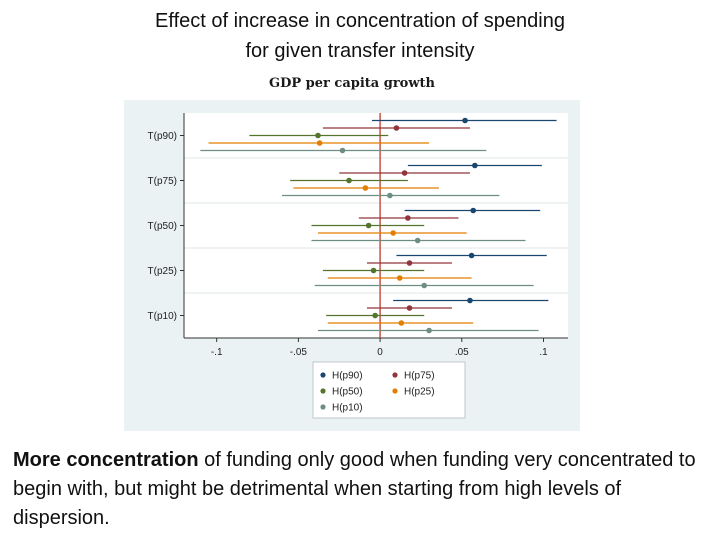  I want to click on y-tick-label: T(p10), so click(162, 316).